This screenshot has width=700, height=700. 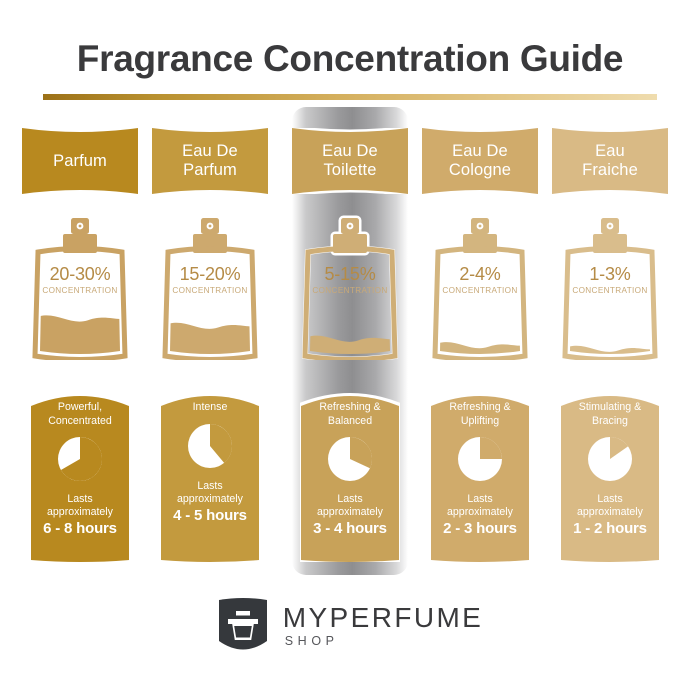 What do you see at coordinates (80, 287) in the screenshot?
I see `bottle-parfum: 20-30% CONCENTRATION` at bounding box center [80, 287].